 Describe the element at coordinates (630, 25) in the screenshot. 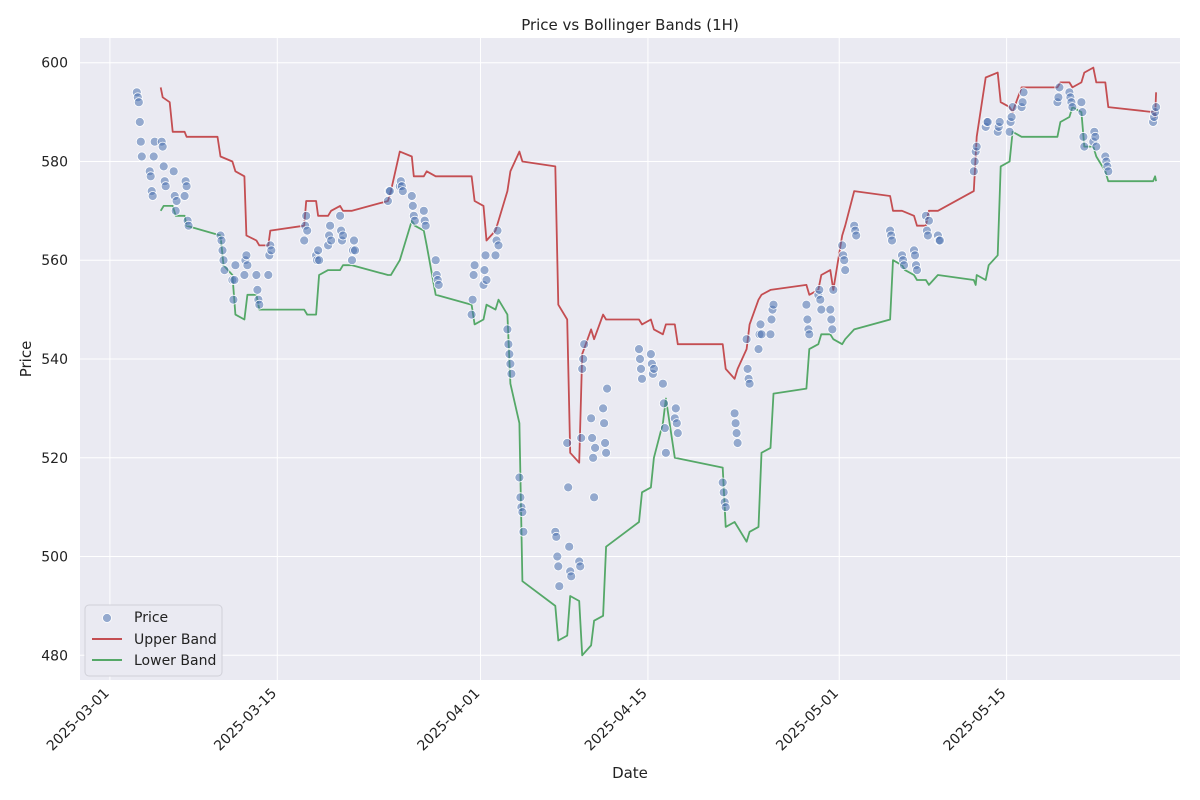

I see `chart-title: Price vs Bollinger Bands (1H)` at that location.